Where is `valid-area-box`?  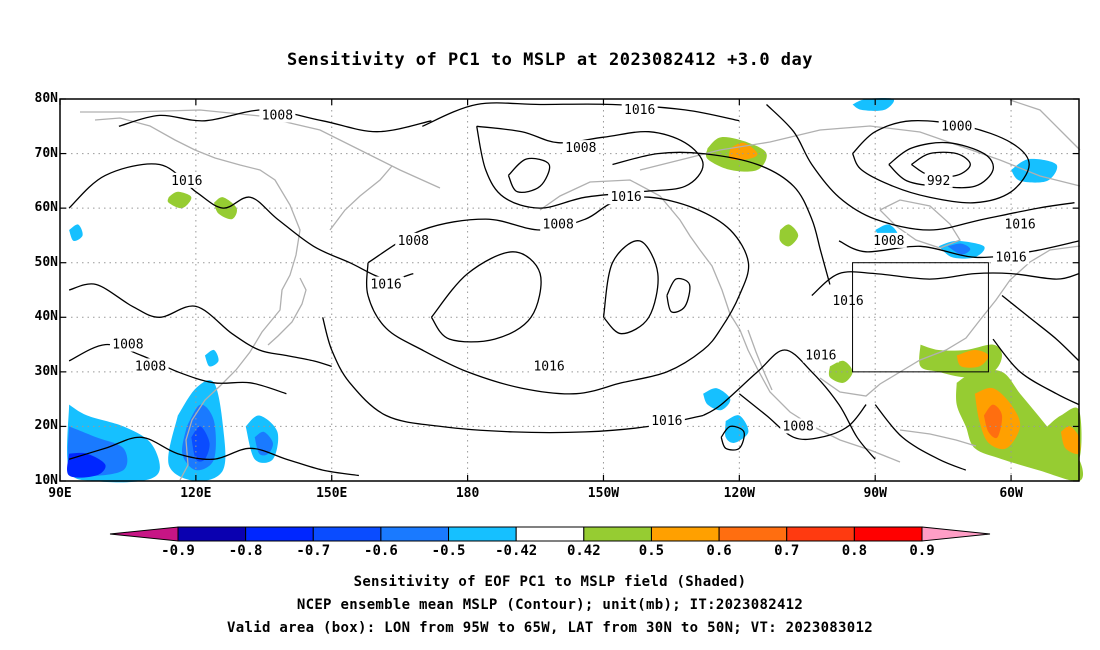 valid-area-box is located at coordinates (920, 317).